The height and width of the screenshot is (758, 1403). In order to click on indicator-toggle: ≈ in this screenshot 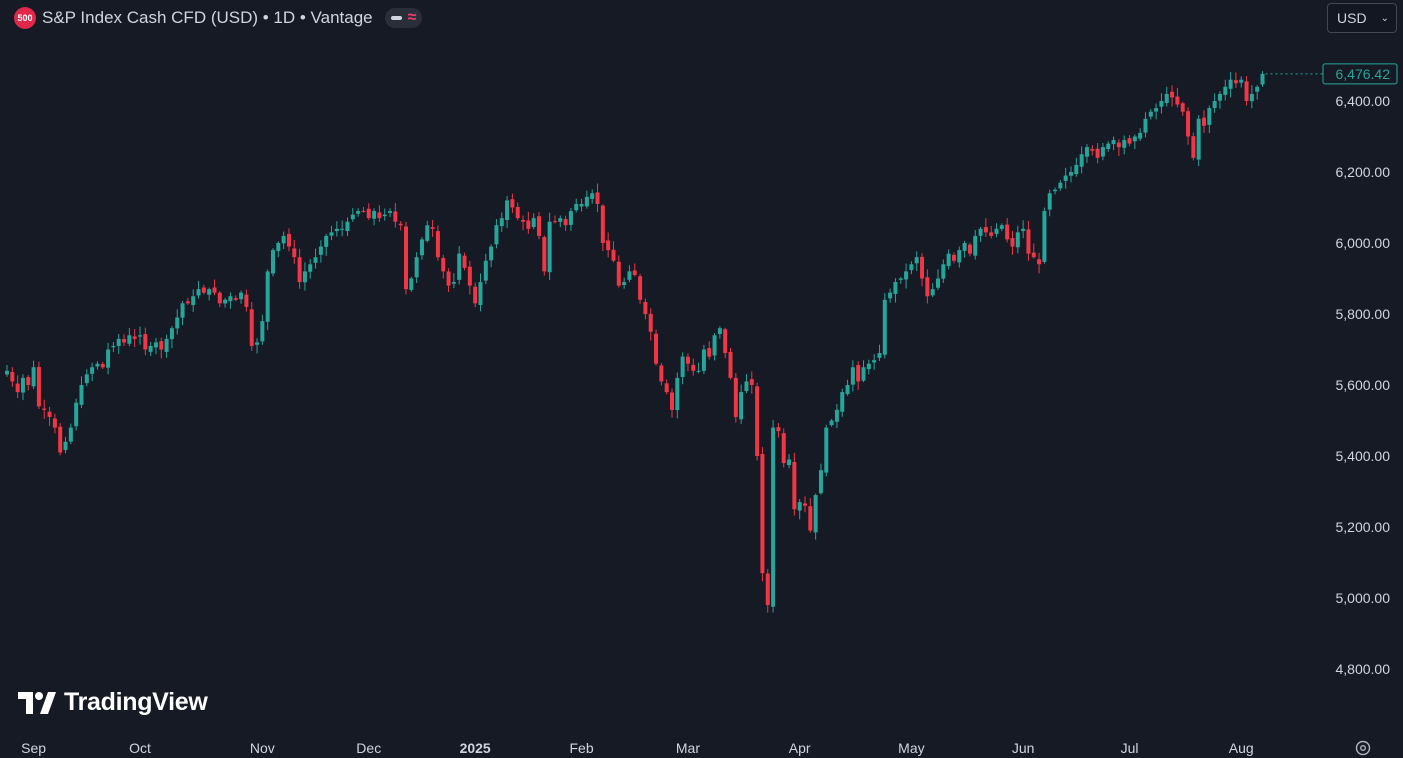, I will do `click(403, 18)`.